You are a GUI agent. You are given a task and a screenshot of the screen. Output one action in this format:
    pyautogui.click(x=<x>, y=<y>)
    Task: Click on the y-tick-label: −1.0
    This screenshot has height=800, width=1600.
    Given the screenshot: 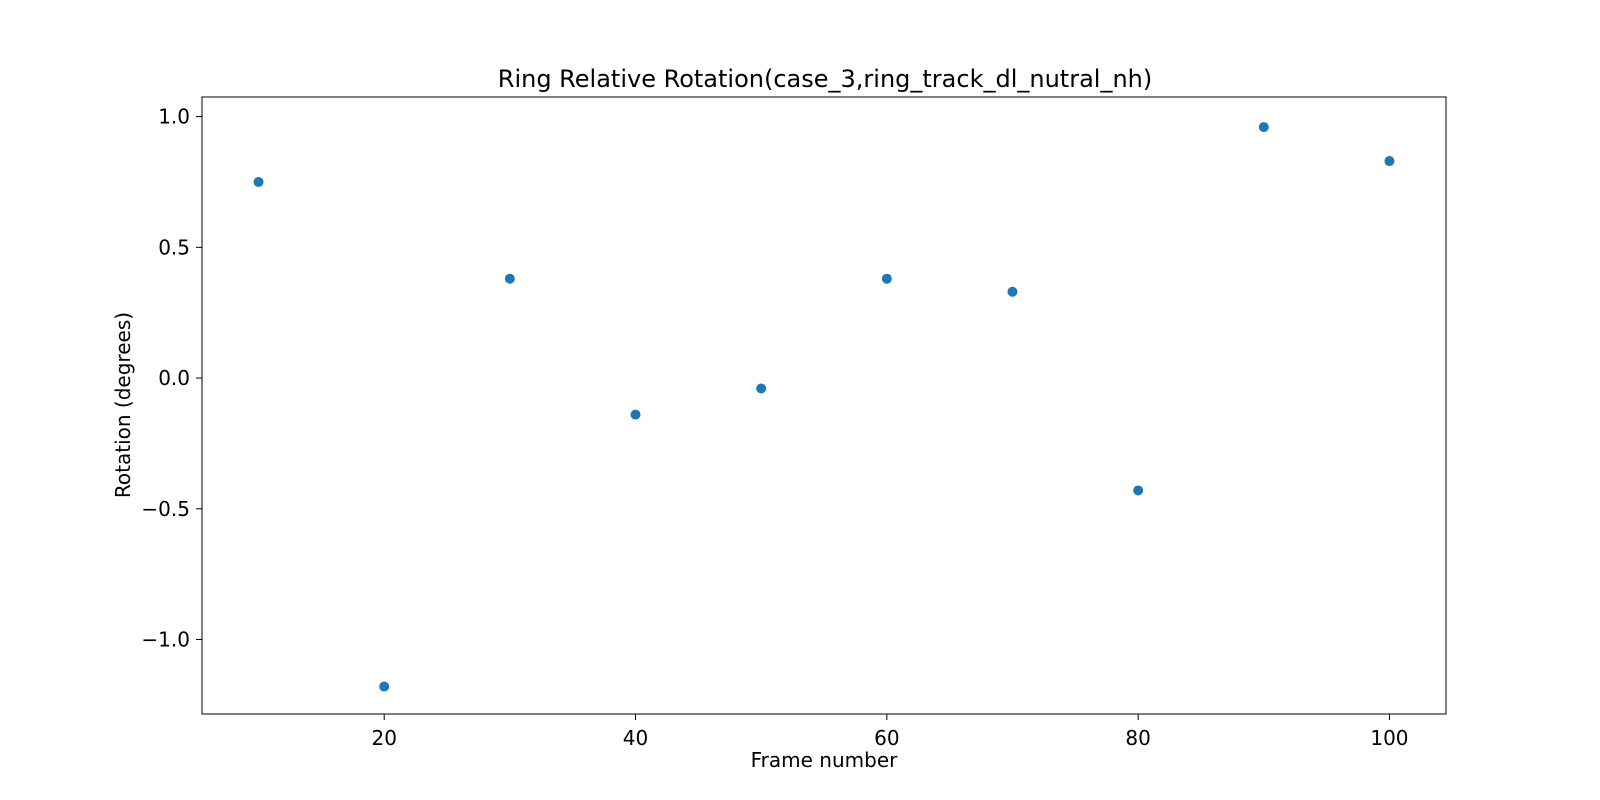 What is the action you would take?
    pyautogui.click(x=165, y=639)
    